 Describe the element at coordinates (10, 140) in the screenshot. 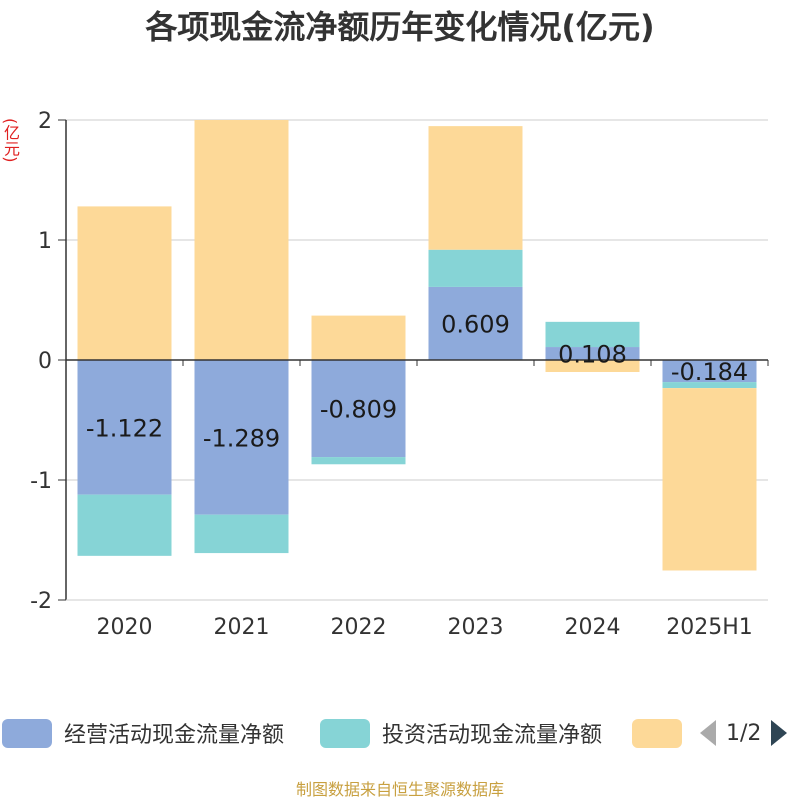

I see `y-axis-unit-label: (亿元)` at that location.